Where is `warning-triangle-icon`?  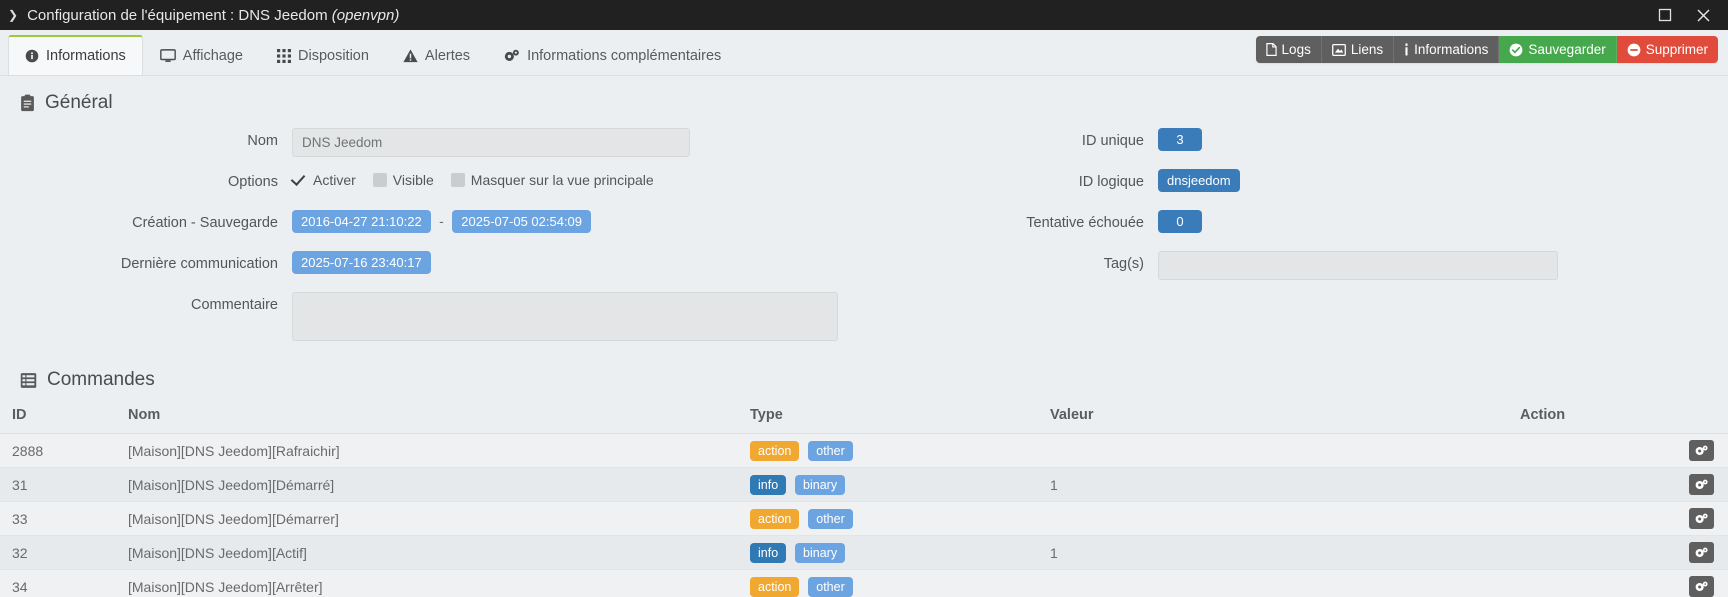
warning-triangle-icon is located at coordinates (410, 56).